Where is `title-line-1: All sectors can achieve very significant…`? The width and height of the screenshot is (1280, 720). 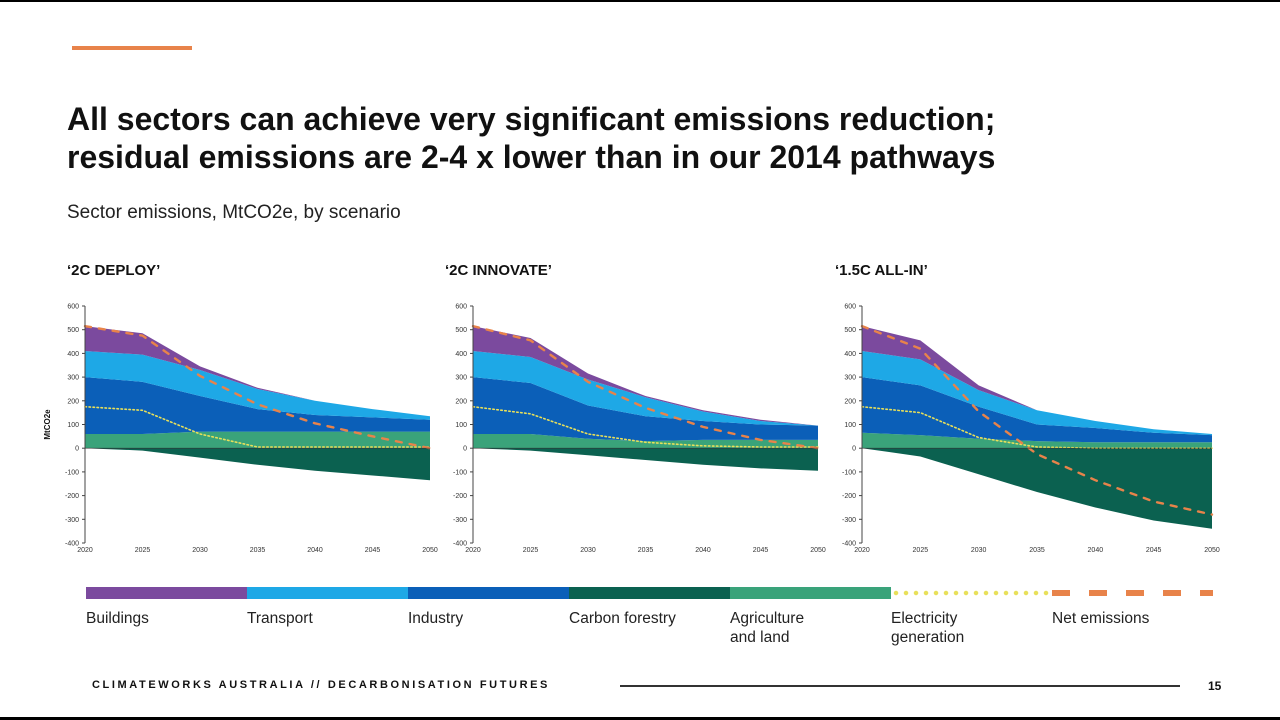 title-line-1: All sectors can achieve very significant… is located at coordinates (531, 119).